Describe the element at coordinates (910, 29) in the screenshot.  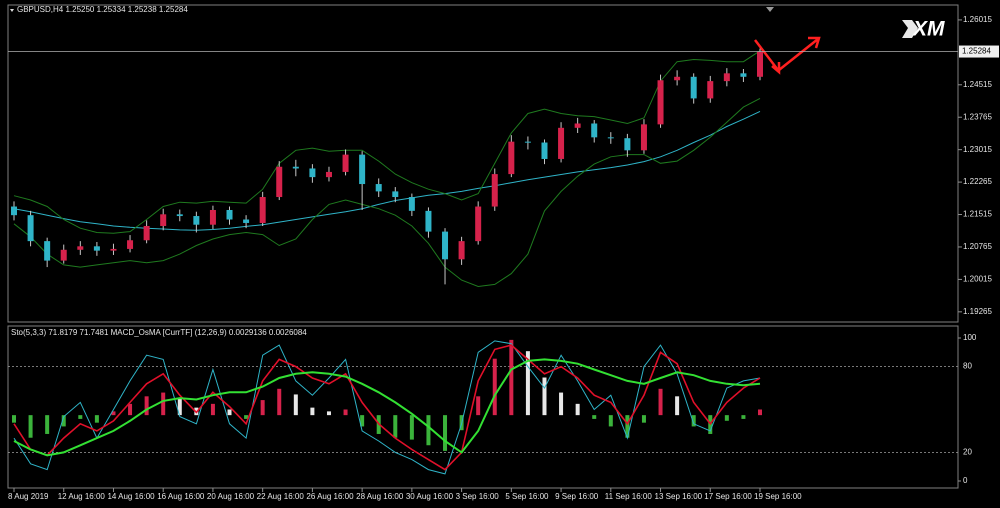
I see `logo-mark` at that location.